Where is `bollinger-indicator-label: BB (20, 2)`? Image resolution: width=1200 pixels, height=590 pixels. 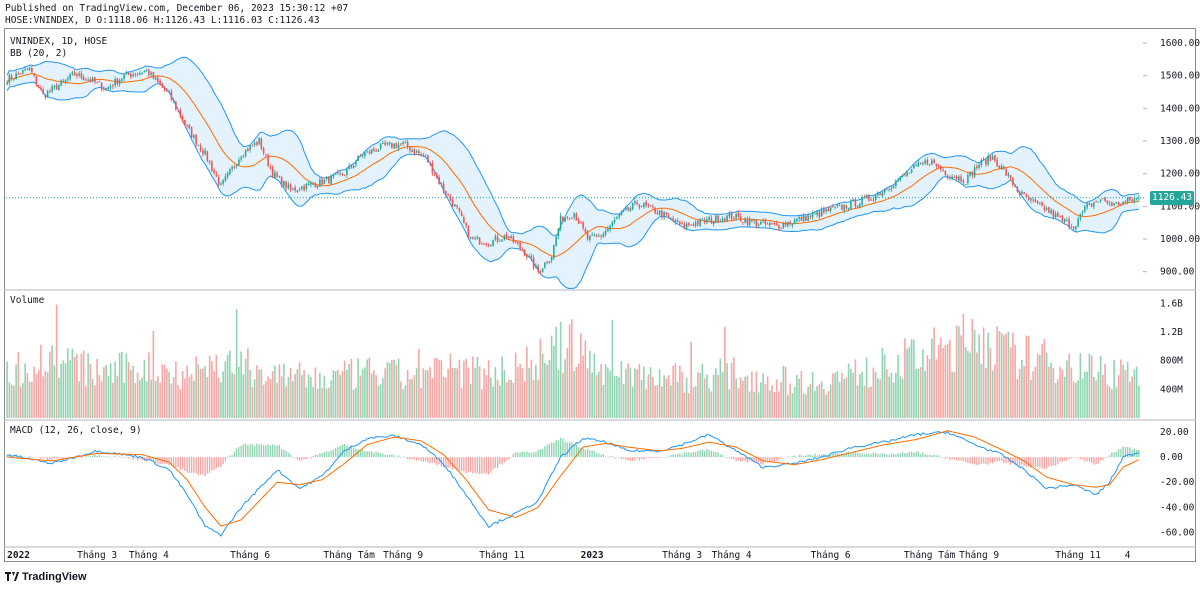
bollinger-indicator-label: BB (20, 2) is located at coordinates (39, 53).